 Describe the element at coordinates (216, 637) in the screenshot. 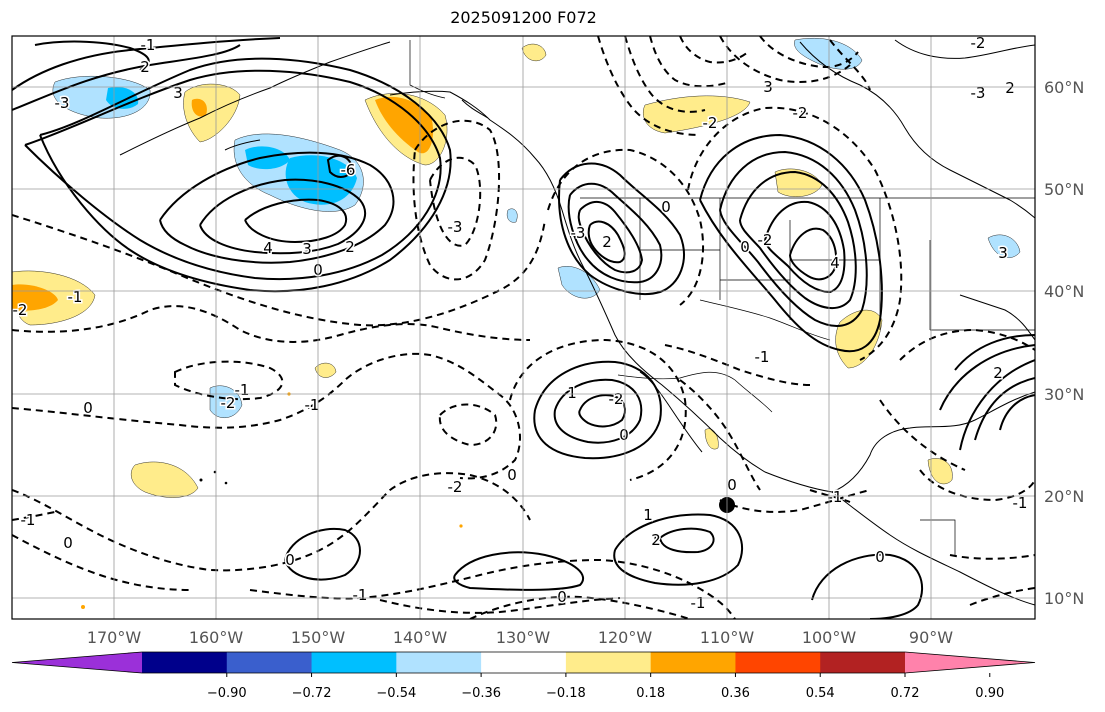

I see `lon-label: 160°W` at that location.